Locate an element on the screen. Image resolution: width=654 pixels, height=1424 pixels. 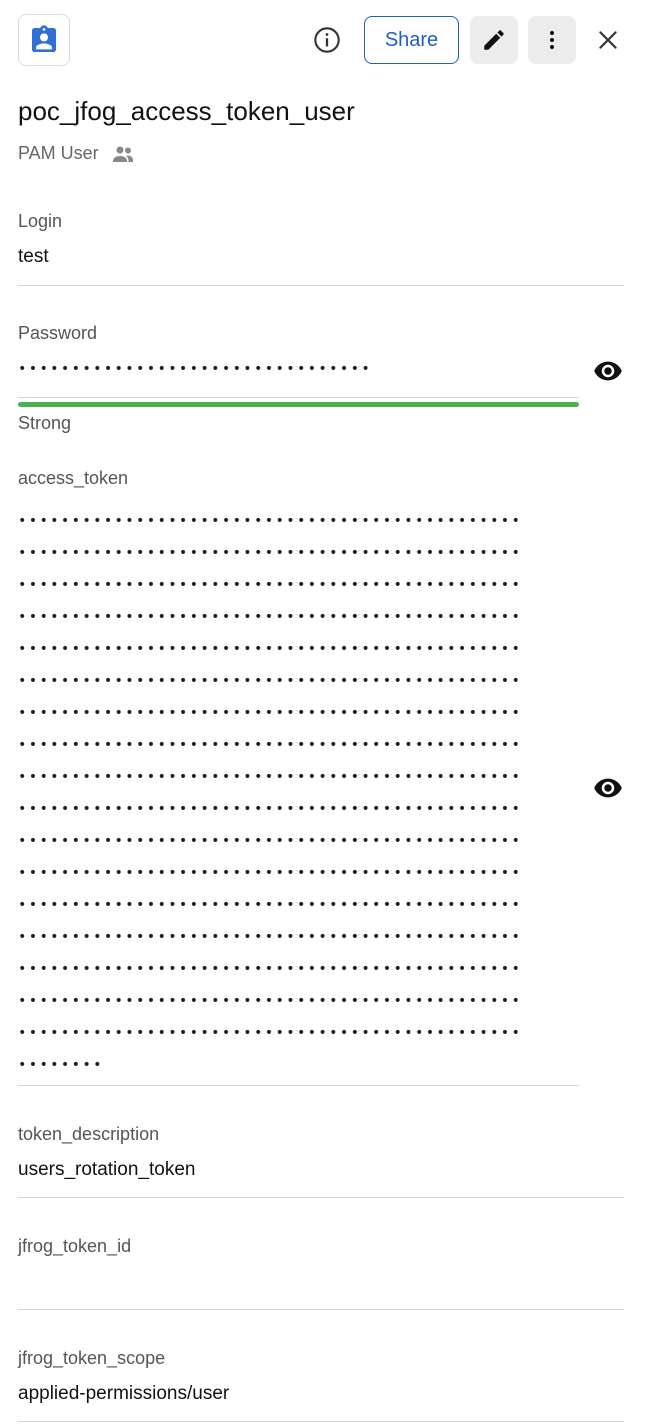
show-password-button is located at coordinates (608, 371).